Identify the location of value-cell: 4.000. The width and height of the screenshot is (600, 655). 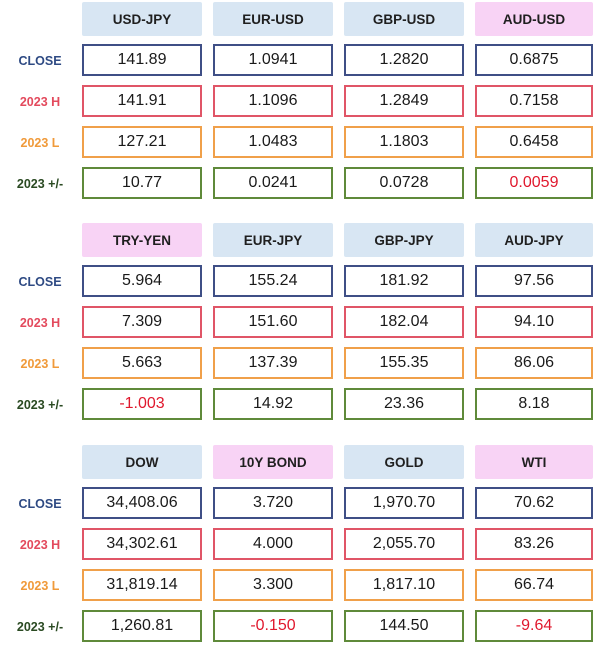
(273, 544).